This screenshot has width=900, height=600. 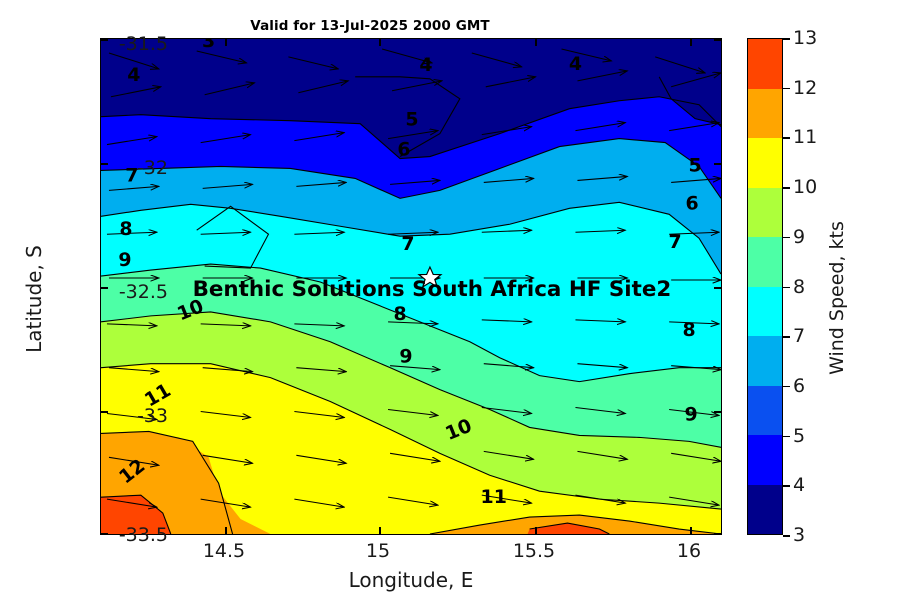 What do you see at coordinates (799, 535) in the screenshot?
I see `colorbar-tick-label: 3` at bounding box center [799, 535].